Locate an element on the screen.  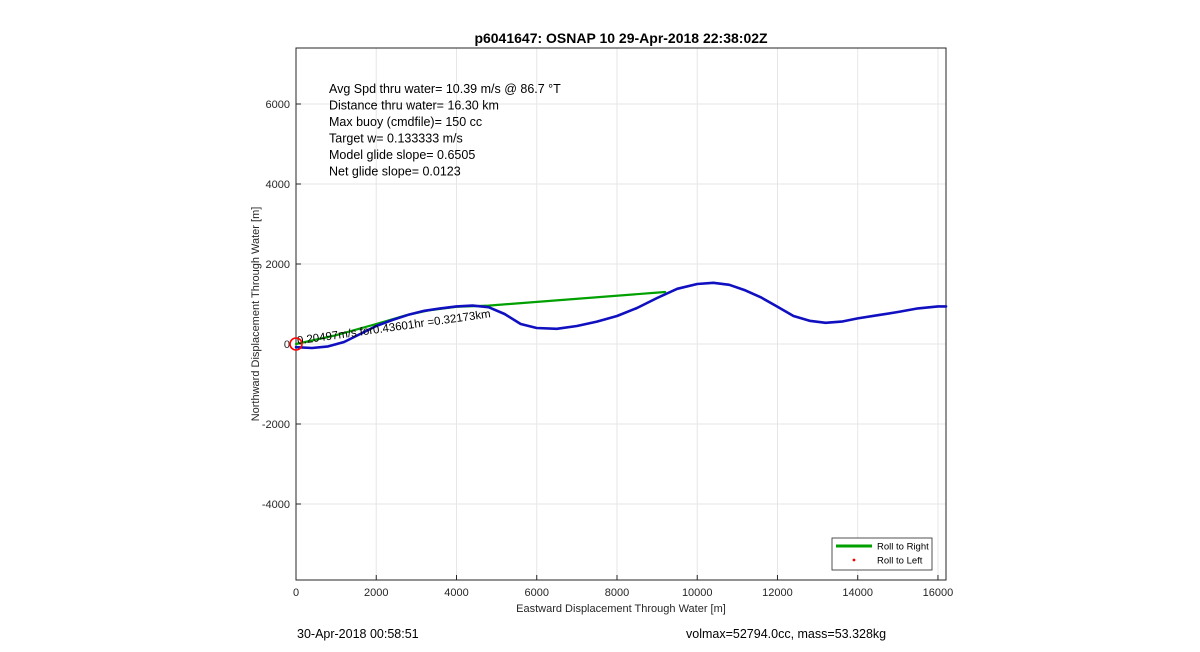
start-marker is located at coordinates (296, 344).